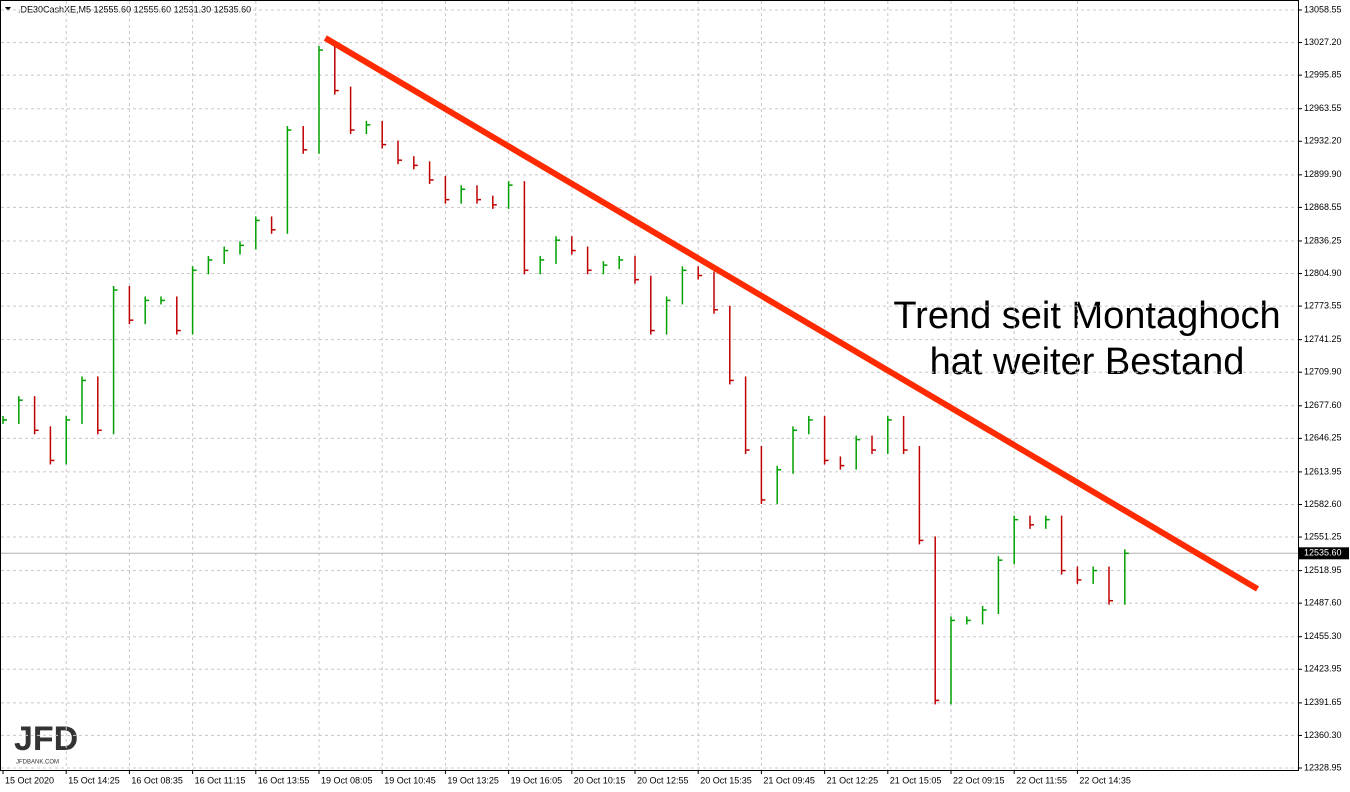 The image size is (1350, 792). I want to click on y-tick-label: 12995.85, so click(1323, 75).